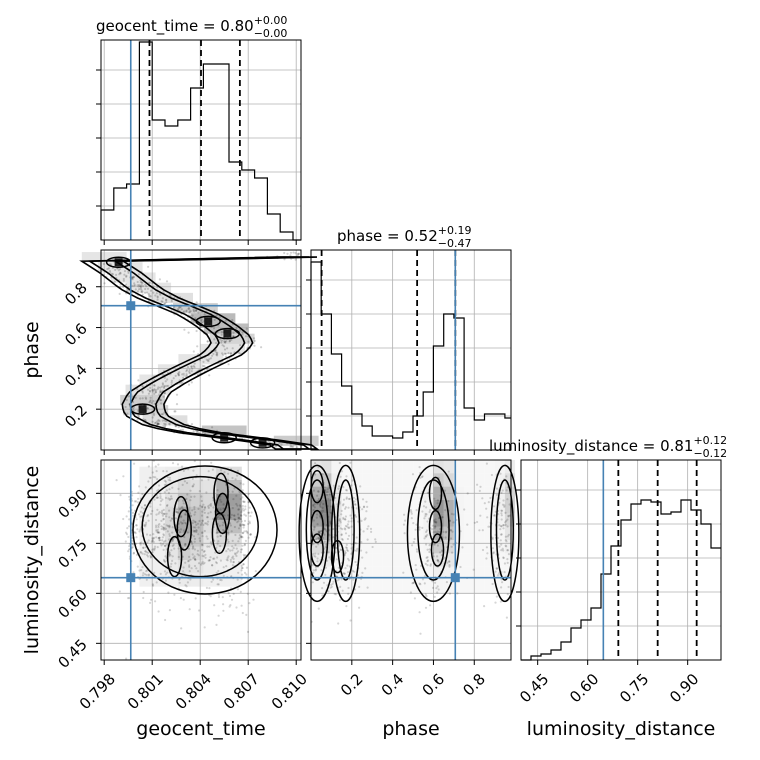  I want to click on panel-title: phase = 0.52+0.19 −0.47, so click(404, 237).